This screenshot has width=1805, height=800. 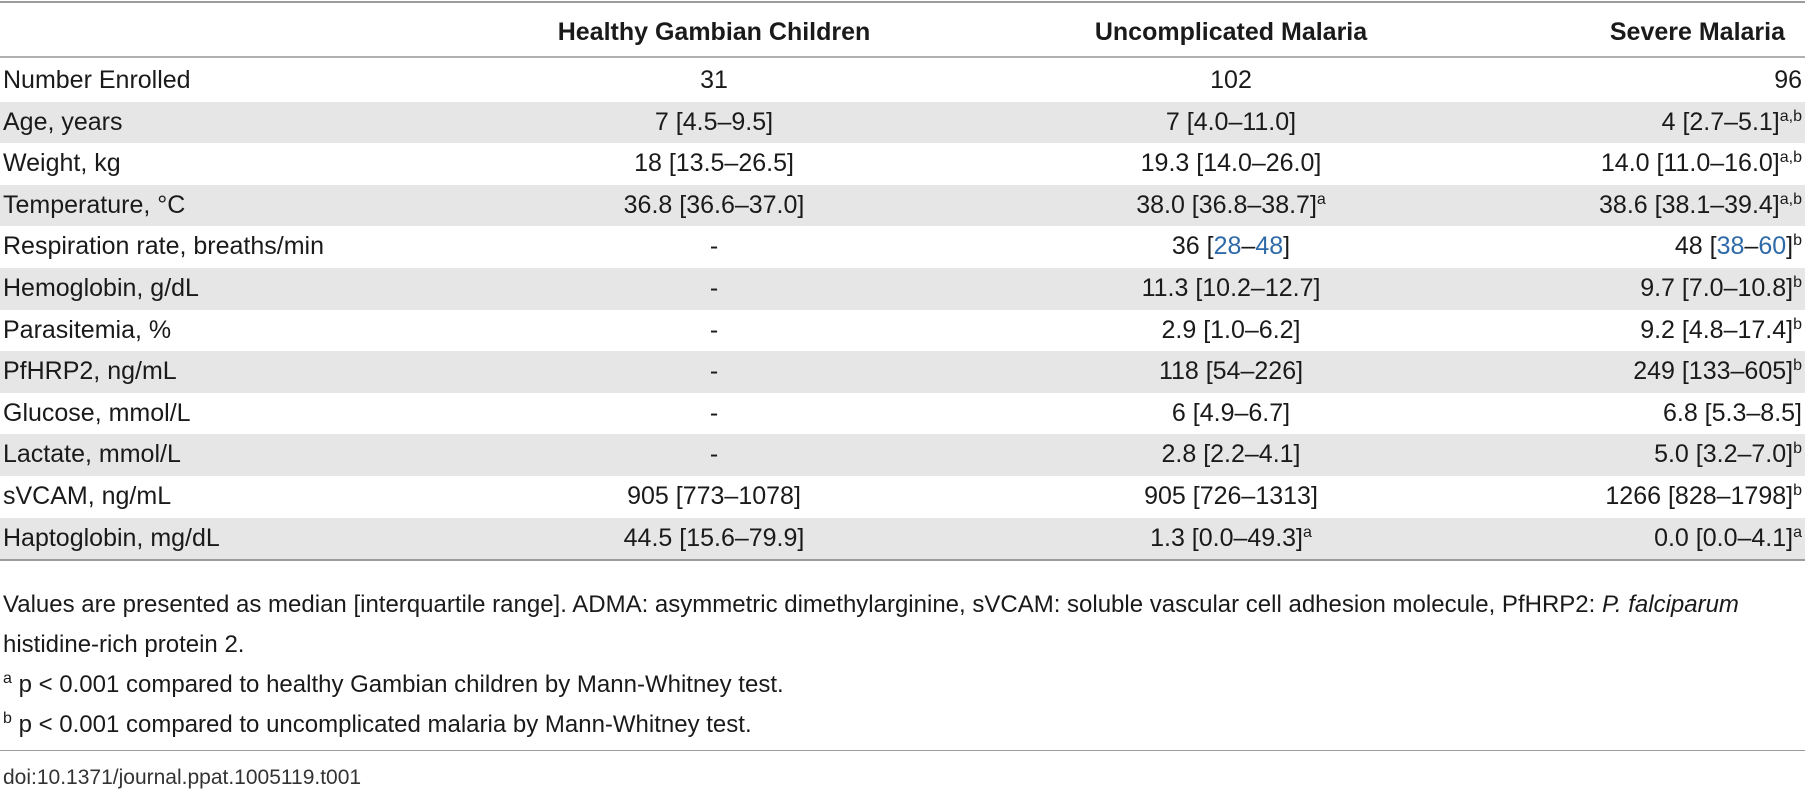 I want to click on reference-link: 60, so click(x=1772, y=246).